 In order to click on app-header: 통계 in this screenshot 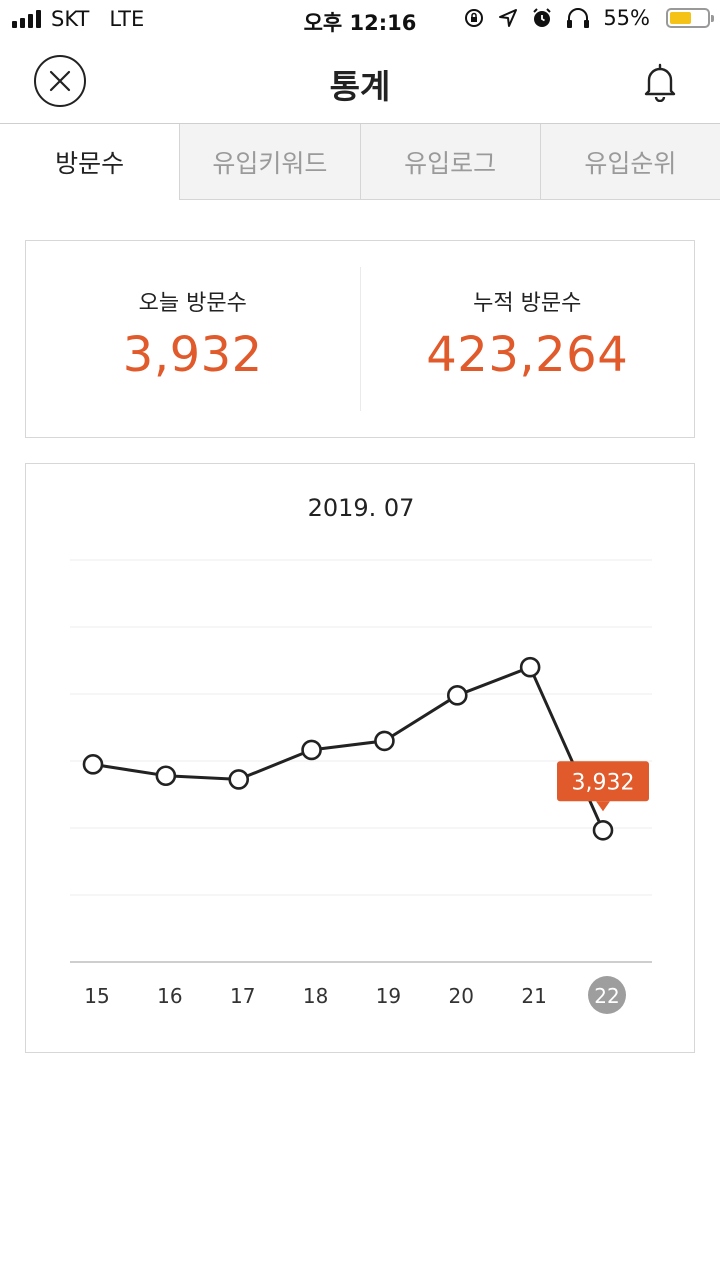, I will do `click(360, 82)`.